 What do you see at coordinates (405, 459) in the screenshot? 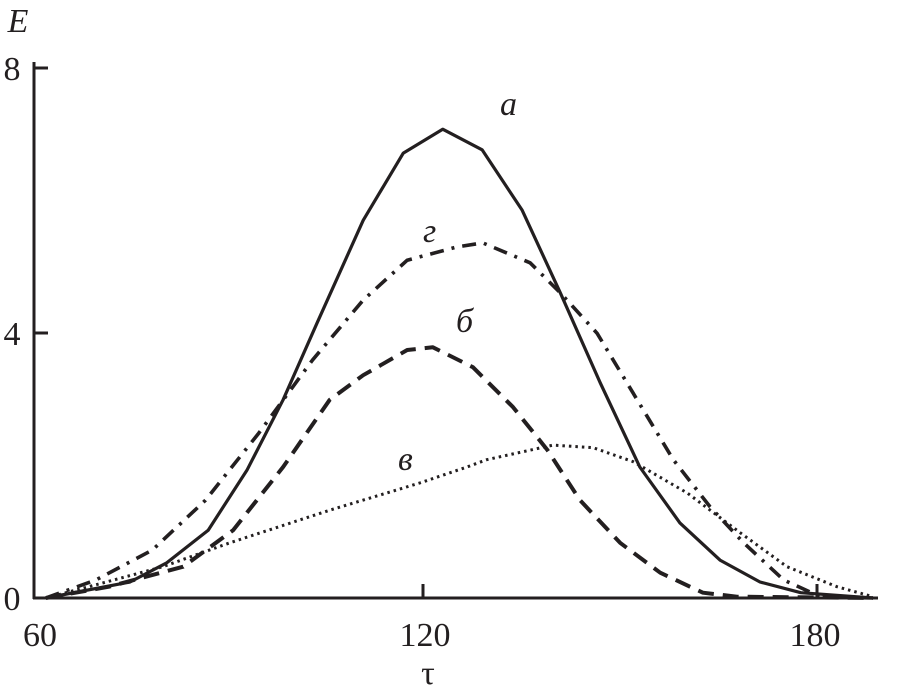
I see `curve-label-v: в` at bounding box center [405, 459].